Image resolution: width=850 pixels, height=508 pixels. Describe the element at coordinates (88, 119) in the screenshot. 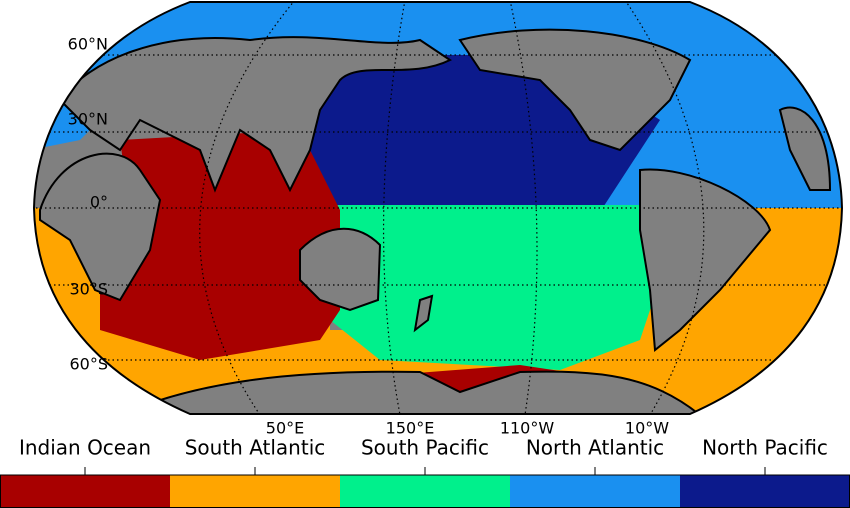

I see `lat-label: 30°N` at that location.